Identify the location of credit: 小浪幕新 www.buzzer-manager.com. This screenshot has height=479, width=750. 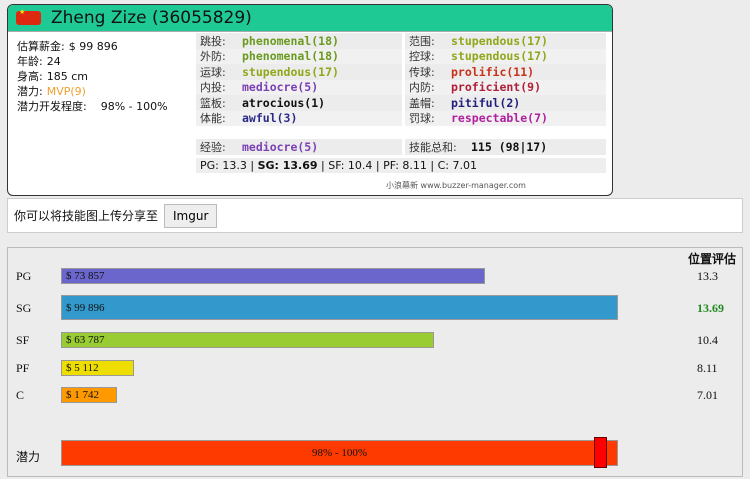
(456, 185).